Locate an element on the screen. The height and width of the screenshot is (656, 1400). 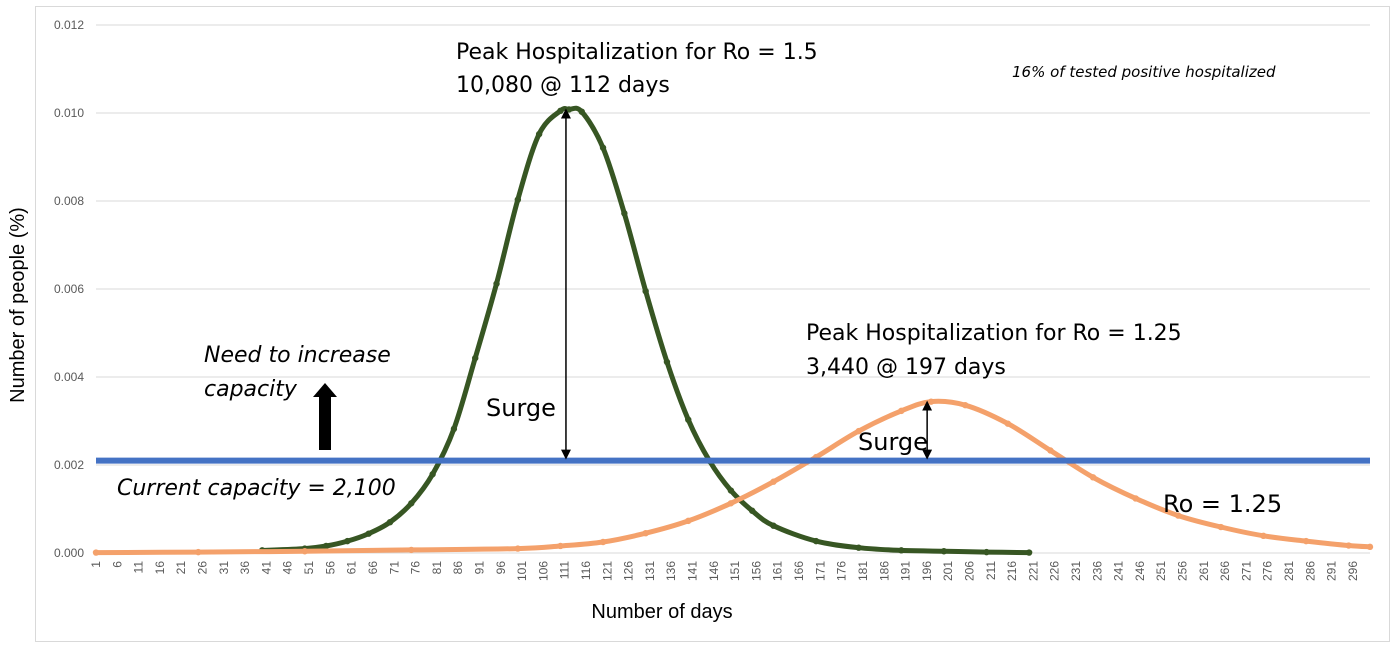
x-tick-label: 136 is located at coordinates (671, 571).